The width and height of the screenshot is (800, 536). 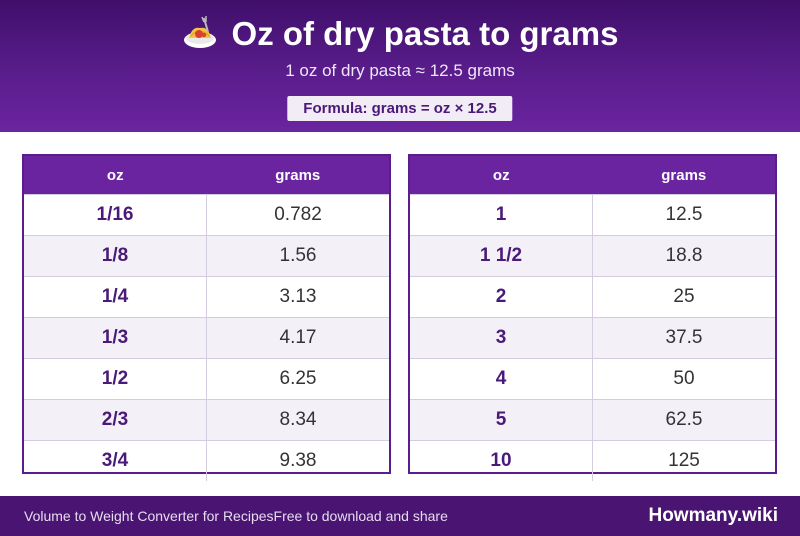 I want to click on table-row: 10 125, so click(x=592, y=460).